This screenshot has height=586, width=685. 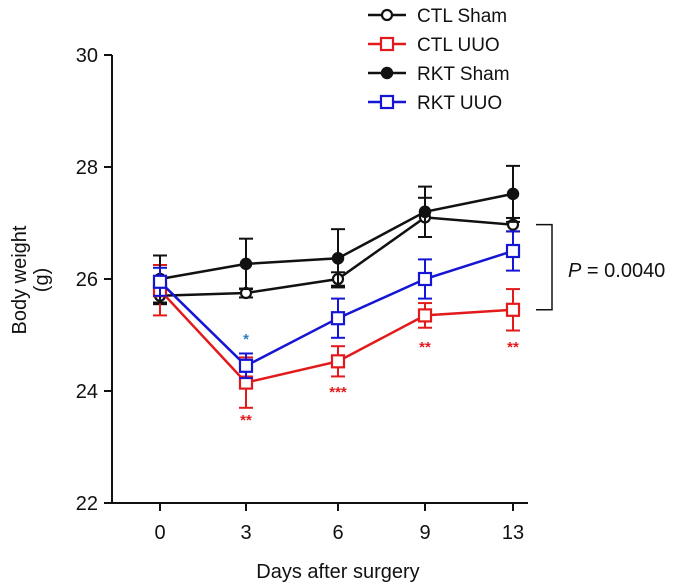 I want to click on legend-label: RKT UUO, so click(x=459, y=103).